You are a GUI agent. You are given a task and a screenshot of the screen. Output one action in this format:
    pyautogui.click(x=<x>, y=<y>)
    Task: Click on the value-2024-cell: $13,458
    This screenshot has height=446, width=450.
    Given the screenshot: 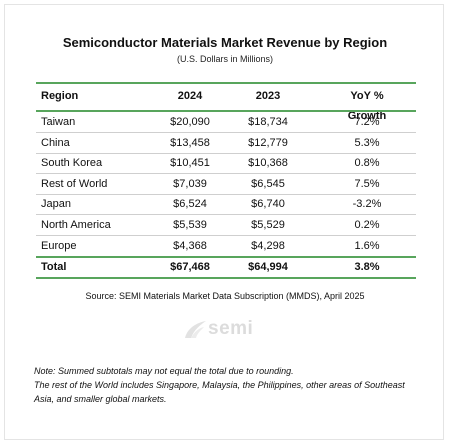 What is the action you would take?
    pyautogui.click(x=190, y=143)
    